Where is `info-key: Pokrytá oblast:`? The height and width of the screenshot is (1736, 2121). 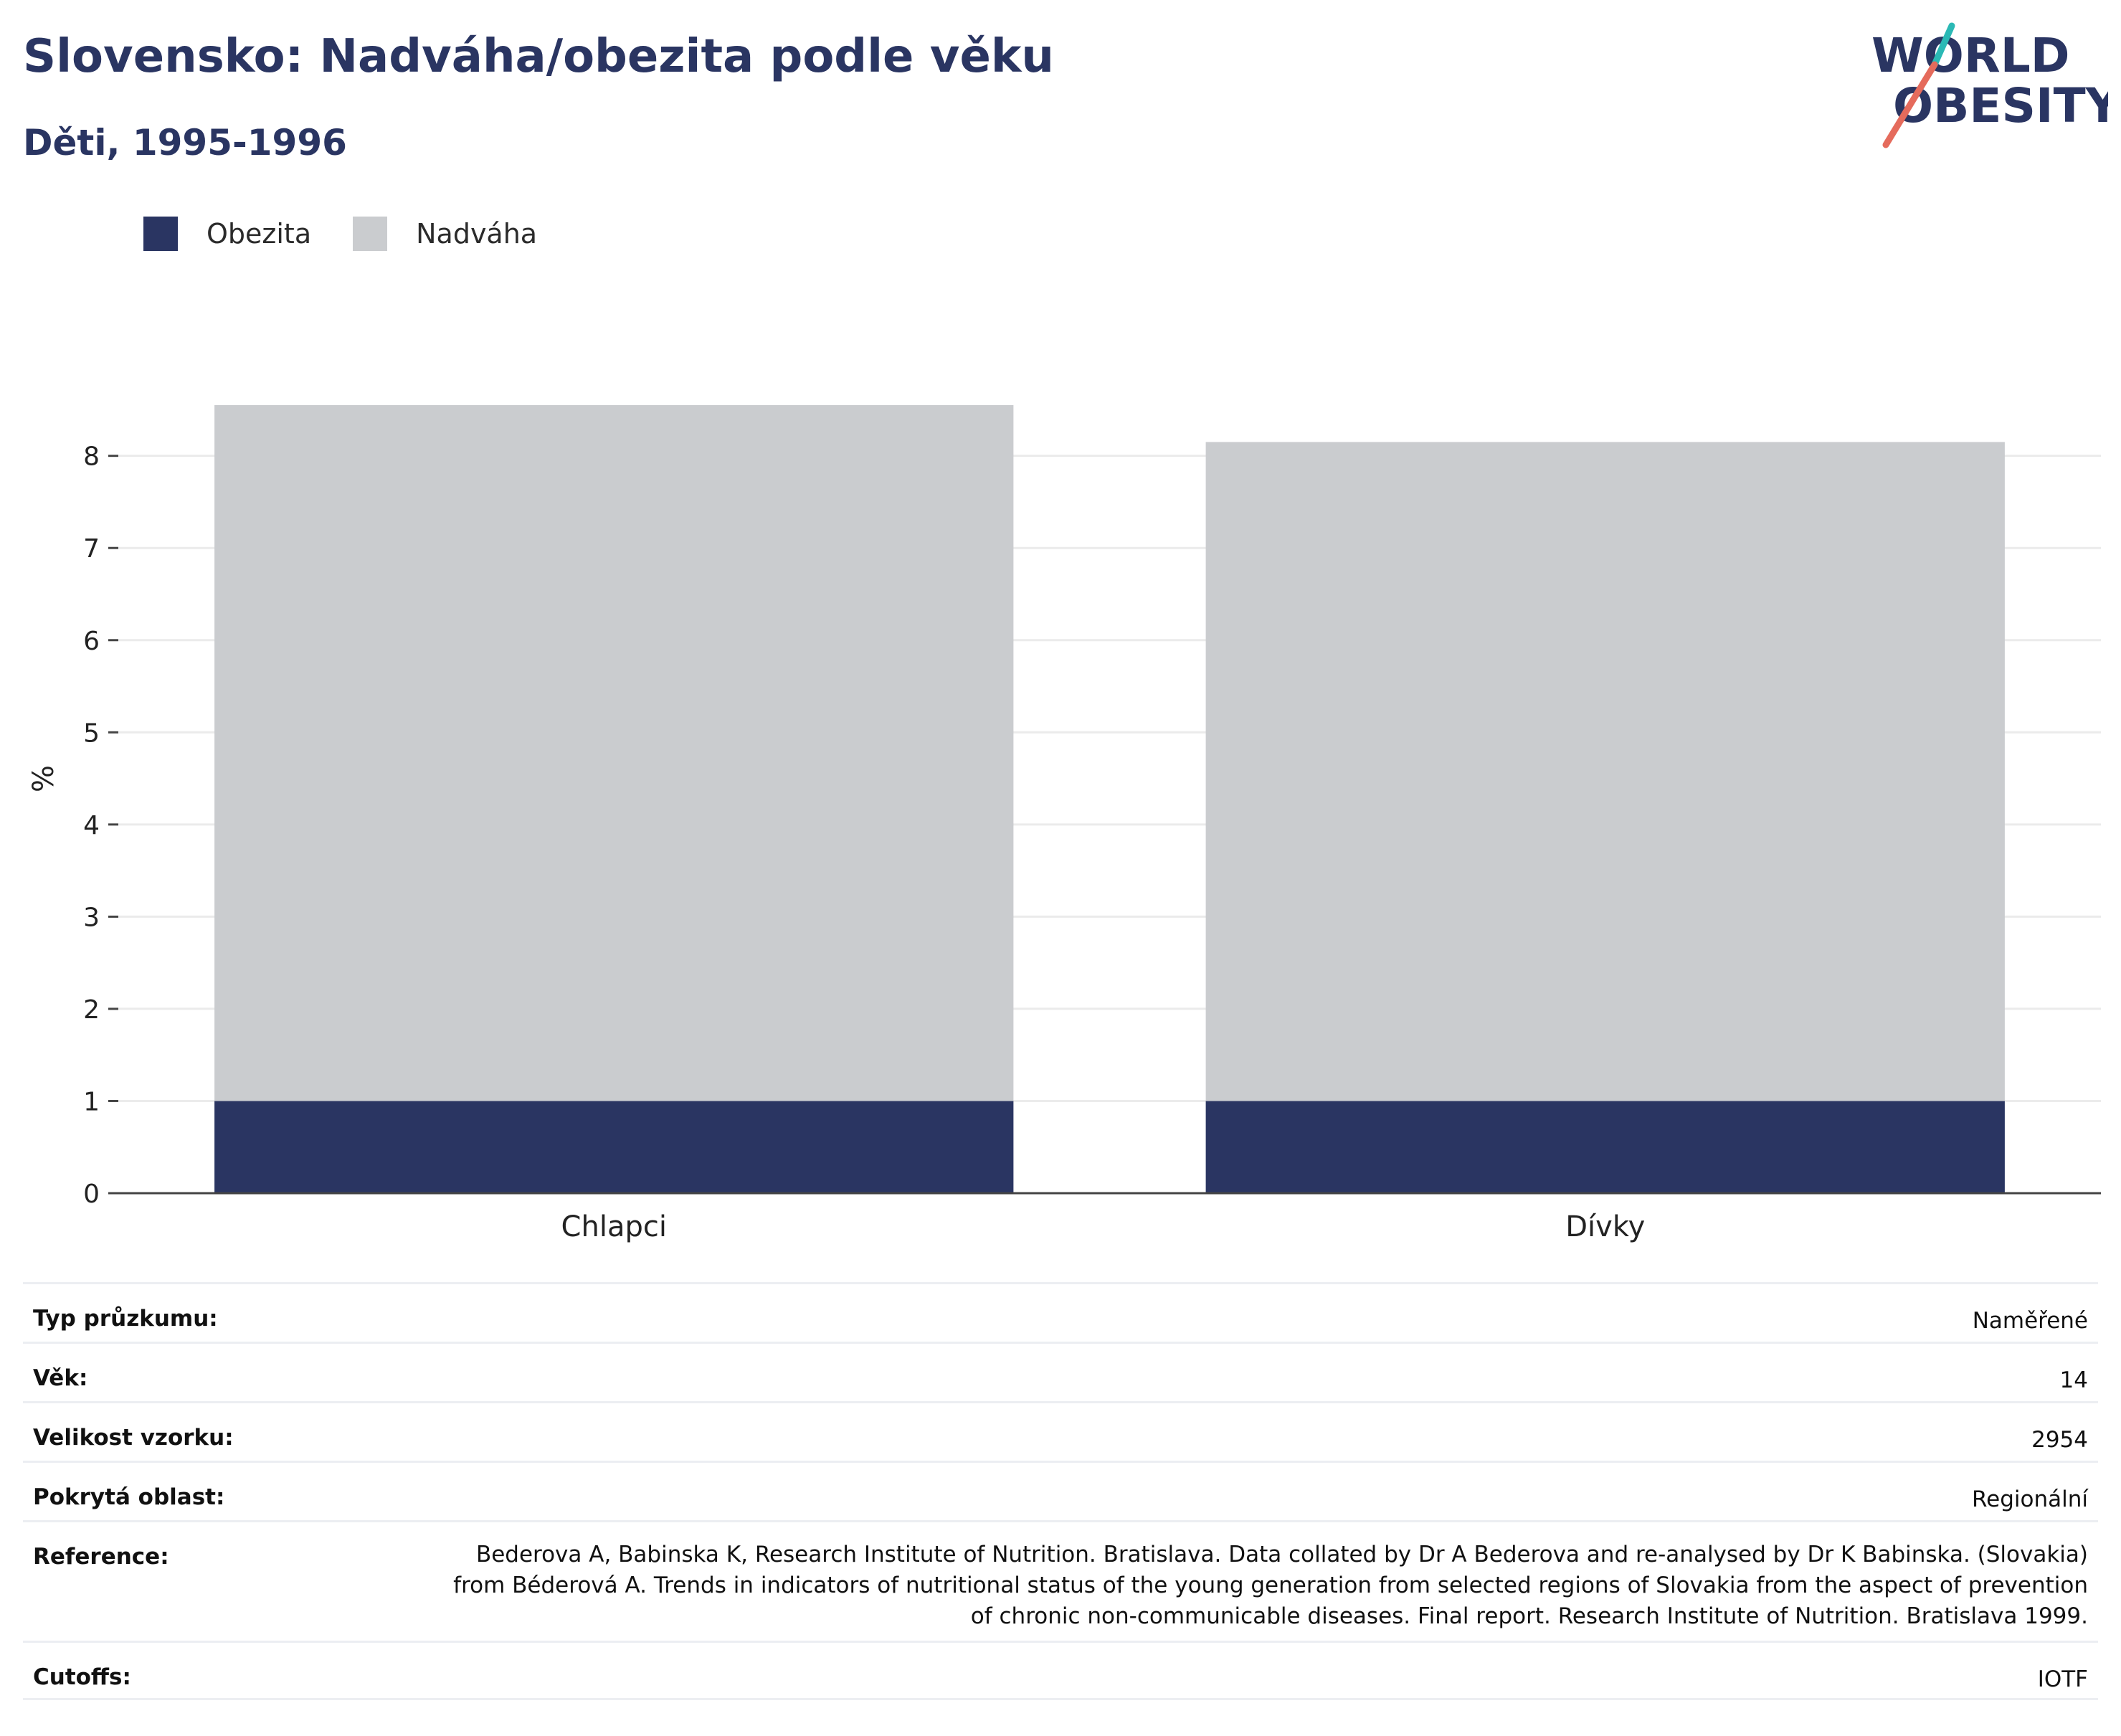
info-key: Pokrytá oblast: is located at coordinates (129, 1497).